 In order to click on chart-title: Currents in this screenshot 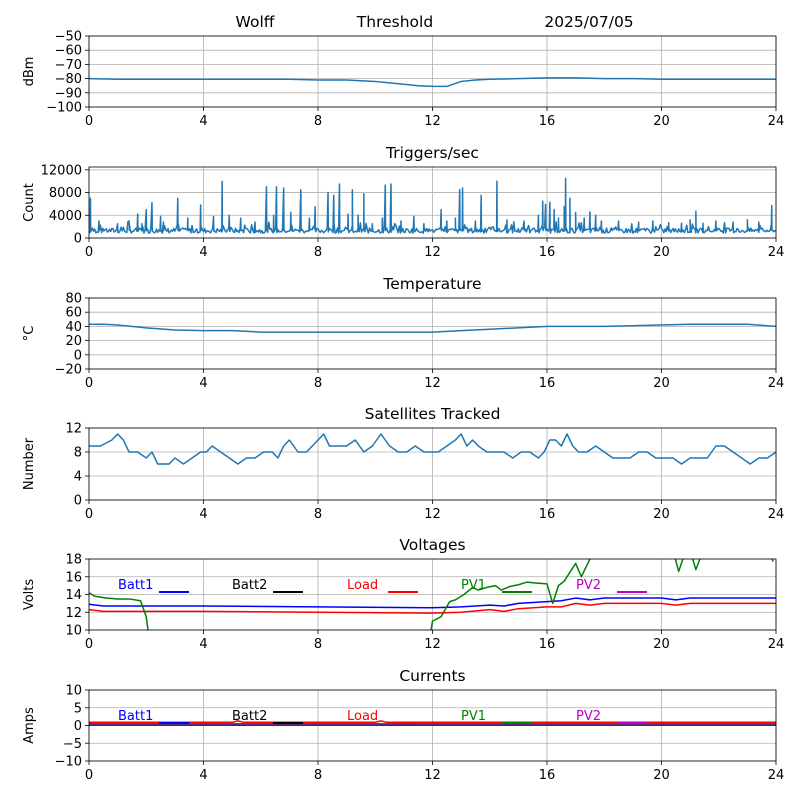, I will do `click(432, 676)`.